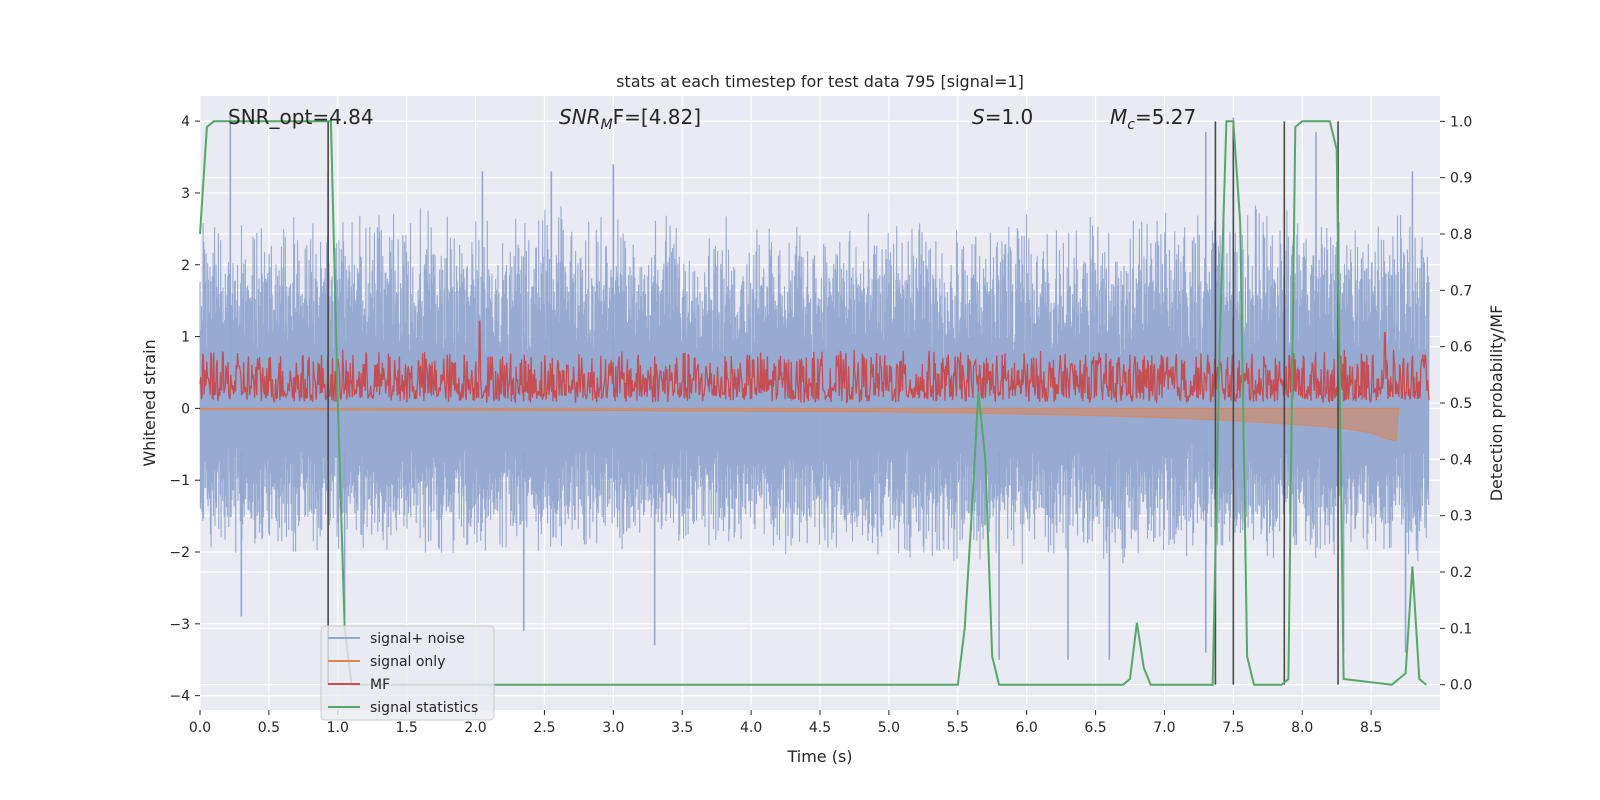 The image size is (1600, 800). Describe the element at coordinates (475, 728) in the screenshot. I see `x-tick-label-4: 2.0` at that location.